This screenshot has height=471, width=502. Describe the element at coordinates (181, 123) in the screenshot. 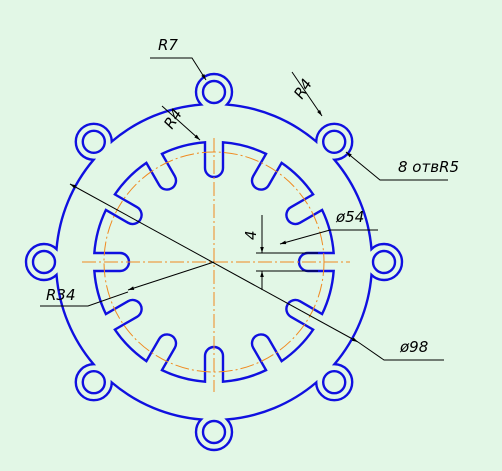

I see `leader-r4-left` at that location.